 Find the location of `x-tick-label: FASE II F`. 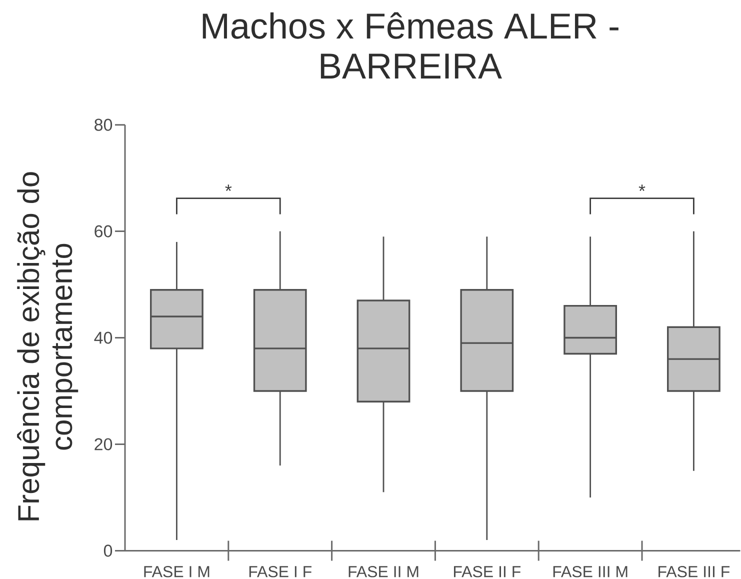

x-tick-label: FASE II F is located at coordinates (487, 572).